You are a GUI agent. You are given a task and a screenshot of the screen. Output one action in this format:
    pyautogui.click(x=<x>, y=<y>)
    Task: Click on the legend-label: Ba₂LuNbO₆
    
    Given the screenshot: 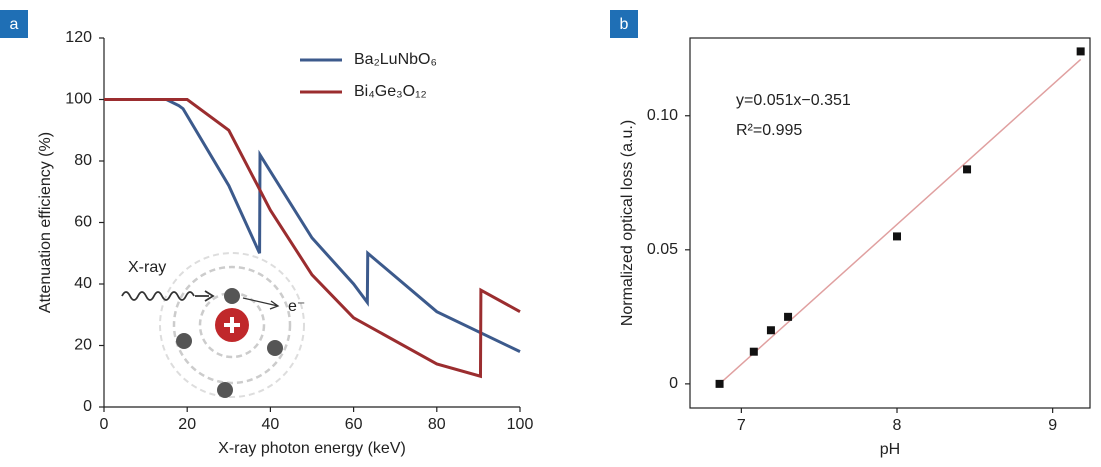 What is the action you would take?
    pyautogui.click(x=395, y=59)
    